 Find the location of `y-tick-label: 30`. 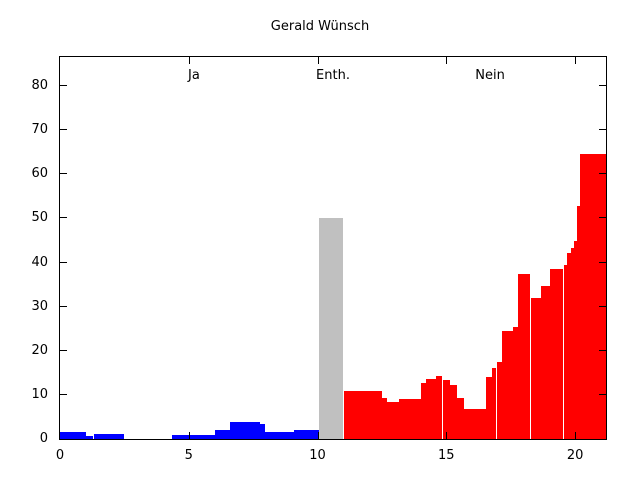

y-tick-label: 30 is located at coordinates (39, 306).